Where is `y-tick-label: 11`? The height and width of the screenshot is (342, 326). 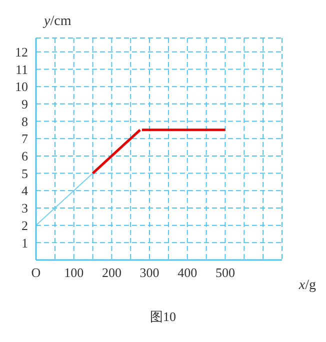 y-tick-label: 11 is located at coordinates (21, 69).